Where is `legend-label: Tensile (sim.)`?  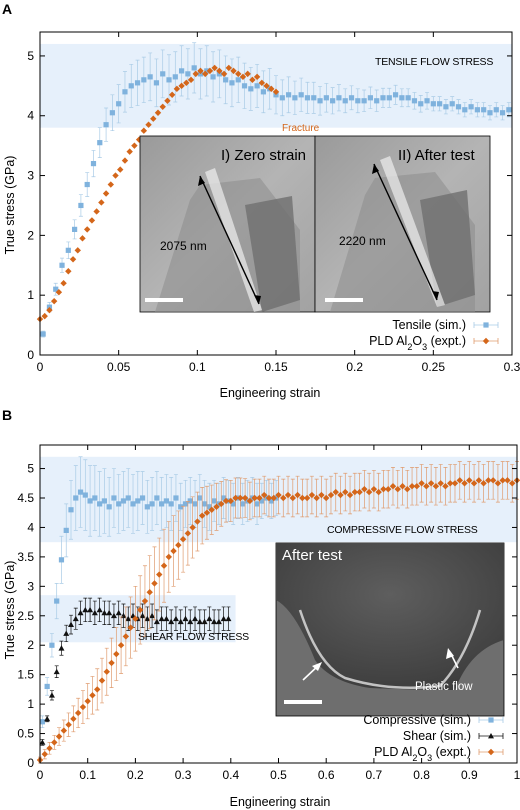 legend-label: Tensile (sim.) is located at coordinates (429, 325).